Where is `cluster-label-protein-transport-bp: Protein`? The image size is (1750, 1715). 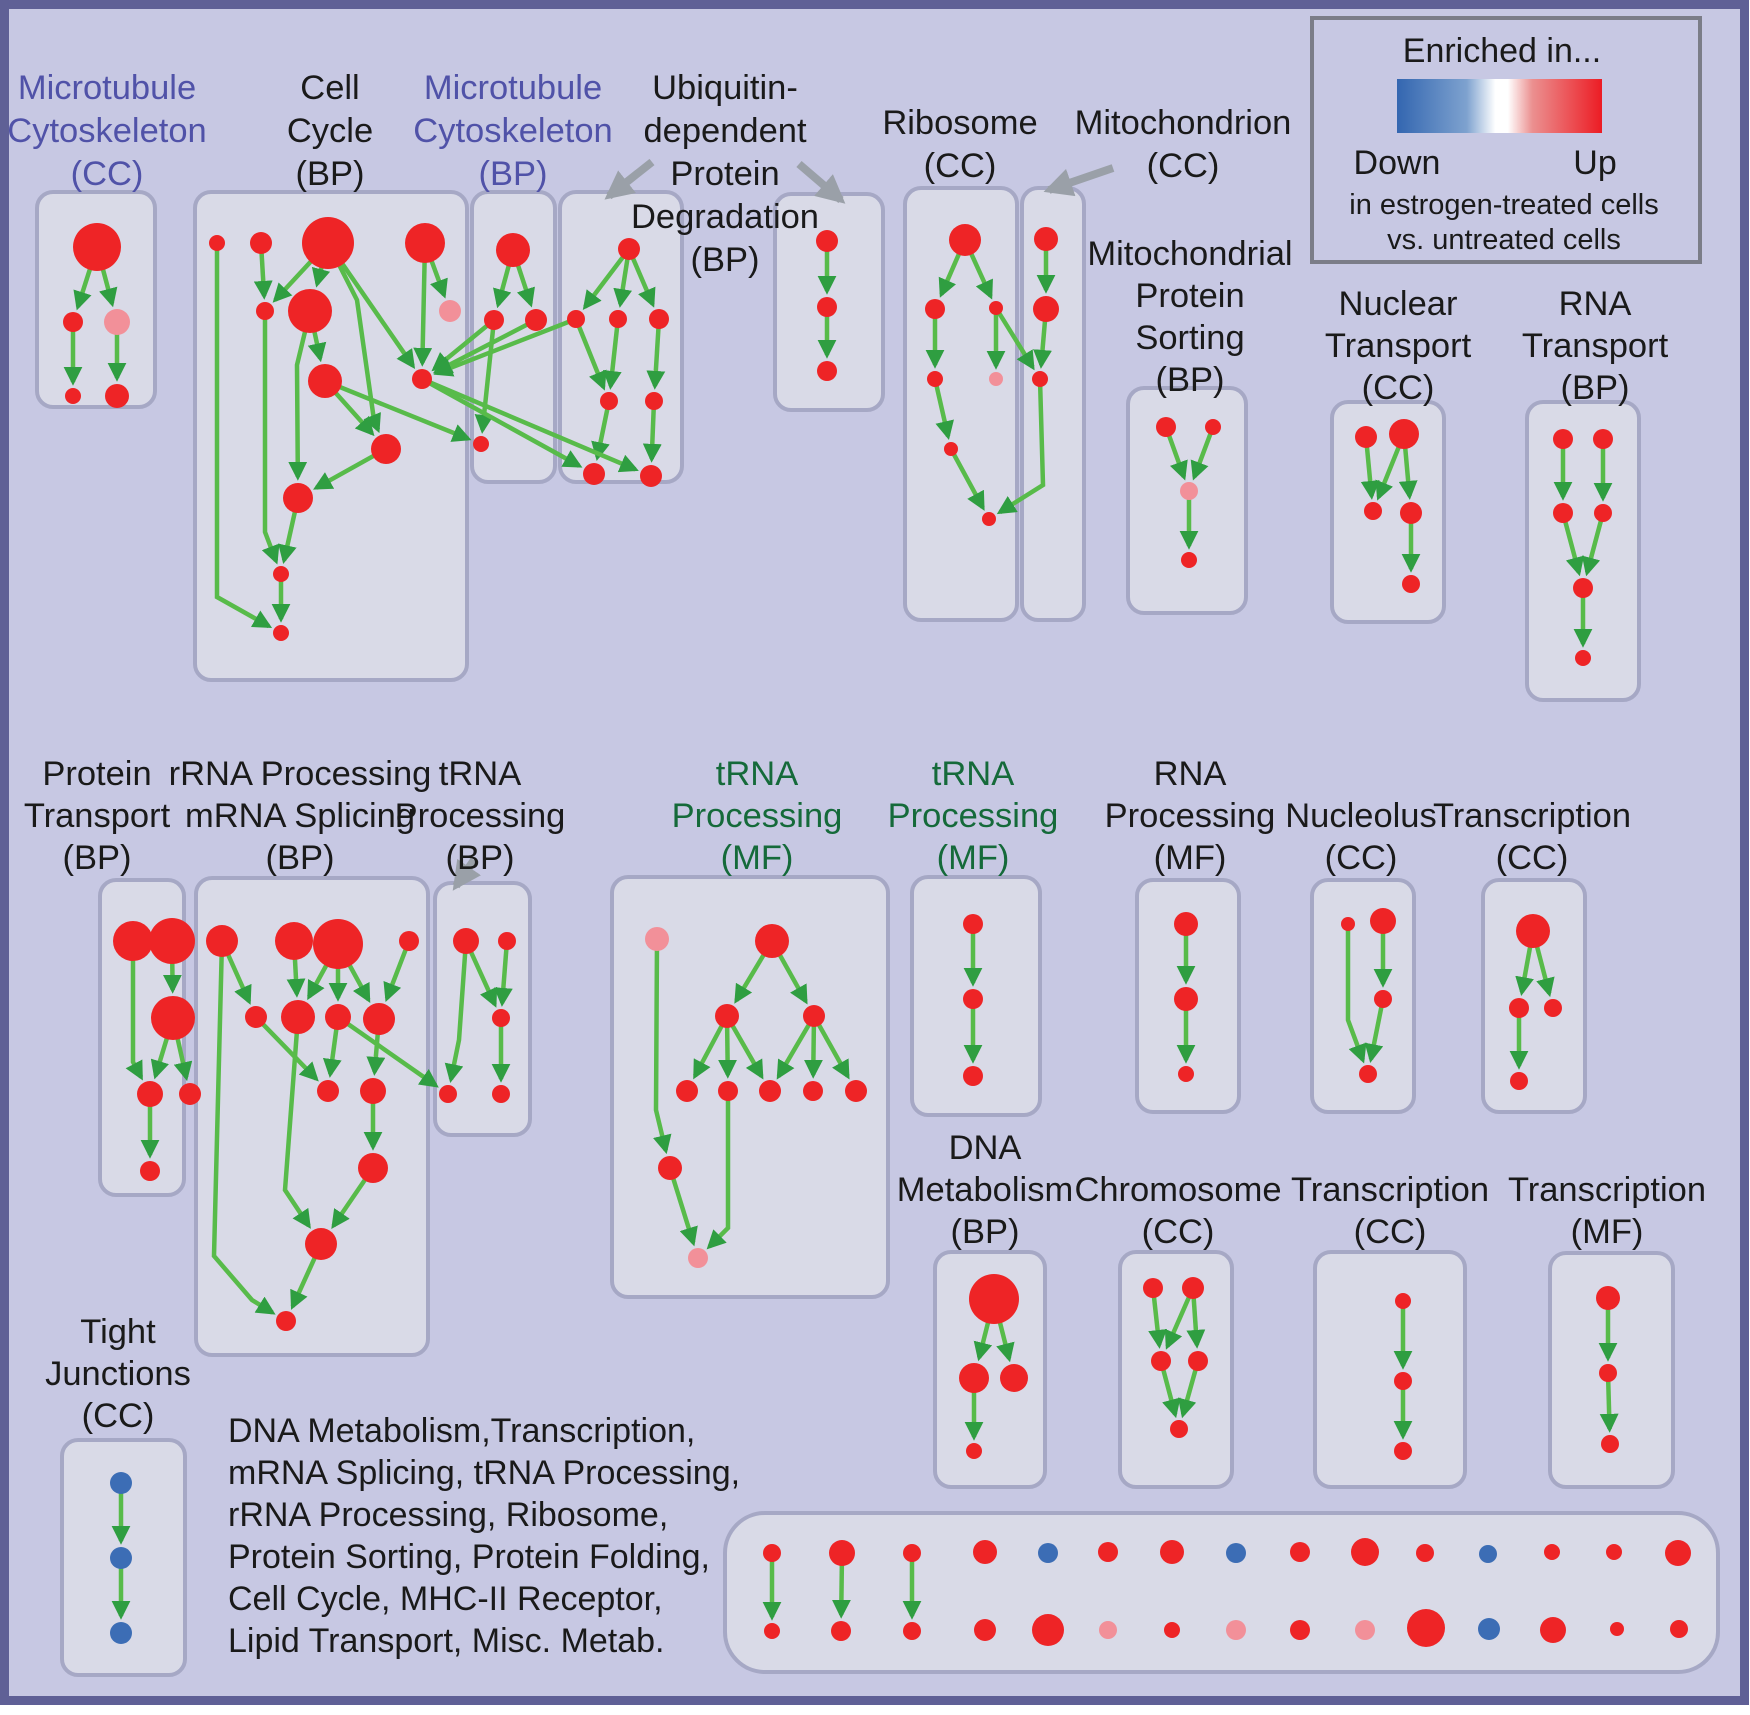
cluster-label-protein-transport-bp: Protein is located at coordinates (96, 774).